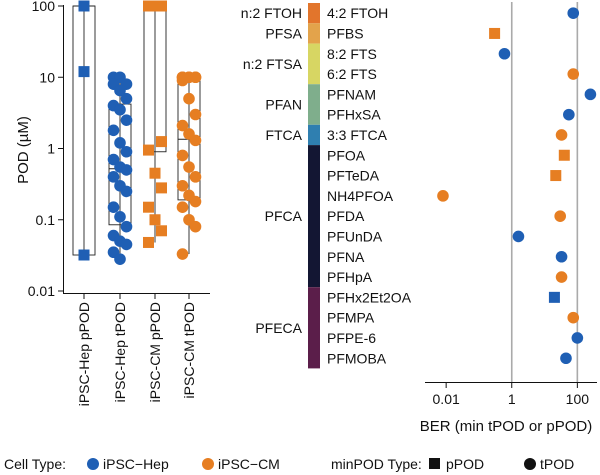 This screenshot has width=600, height=475. Describe the element at coordinates (573, 317) in the screenshot. I see `ber-point-pfmpa` at that location.